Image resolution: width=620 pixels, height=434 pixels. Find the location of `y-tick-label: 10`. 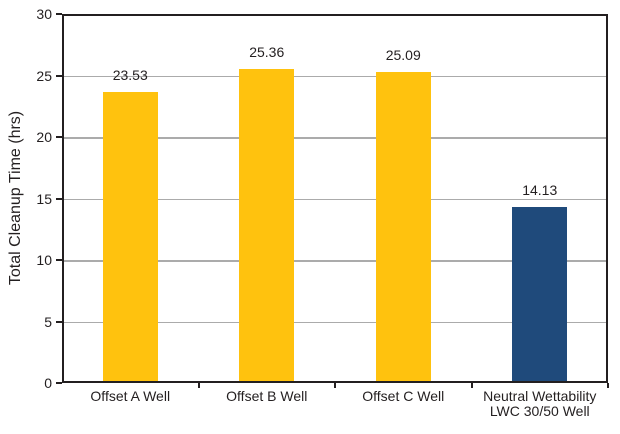

y-tick-label: 10 is located at coordinates (44, 260).